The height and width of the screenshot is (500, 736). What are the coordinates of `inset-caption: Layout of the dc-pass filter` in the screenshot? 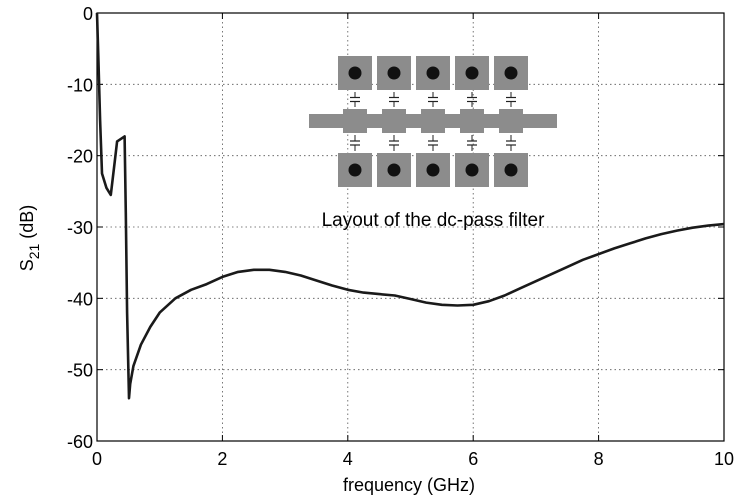 It's located at (434, 220).